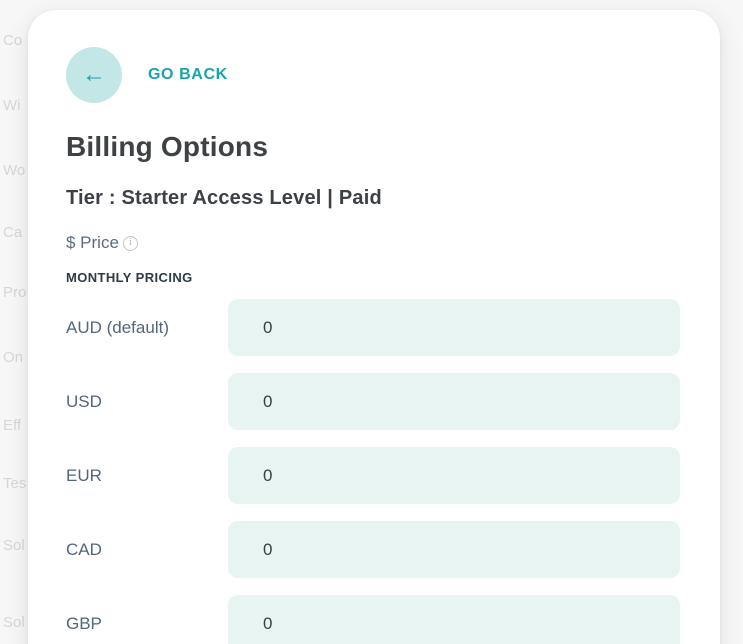 The height and width of the screenshot is (644, 743). I want to click on go-back-button: ←, so click(94, 75).